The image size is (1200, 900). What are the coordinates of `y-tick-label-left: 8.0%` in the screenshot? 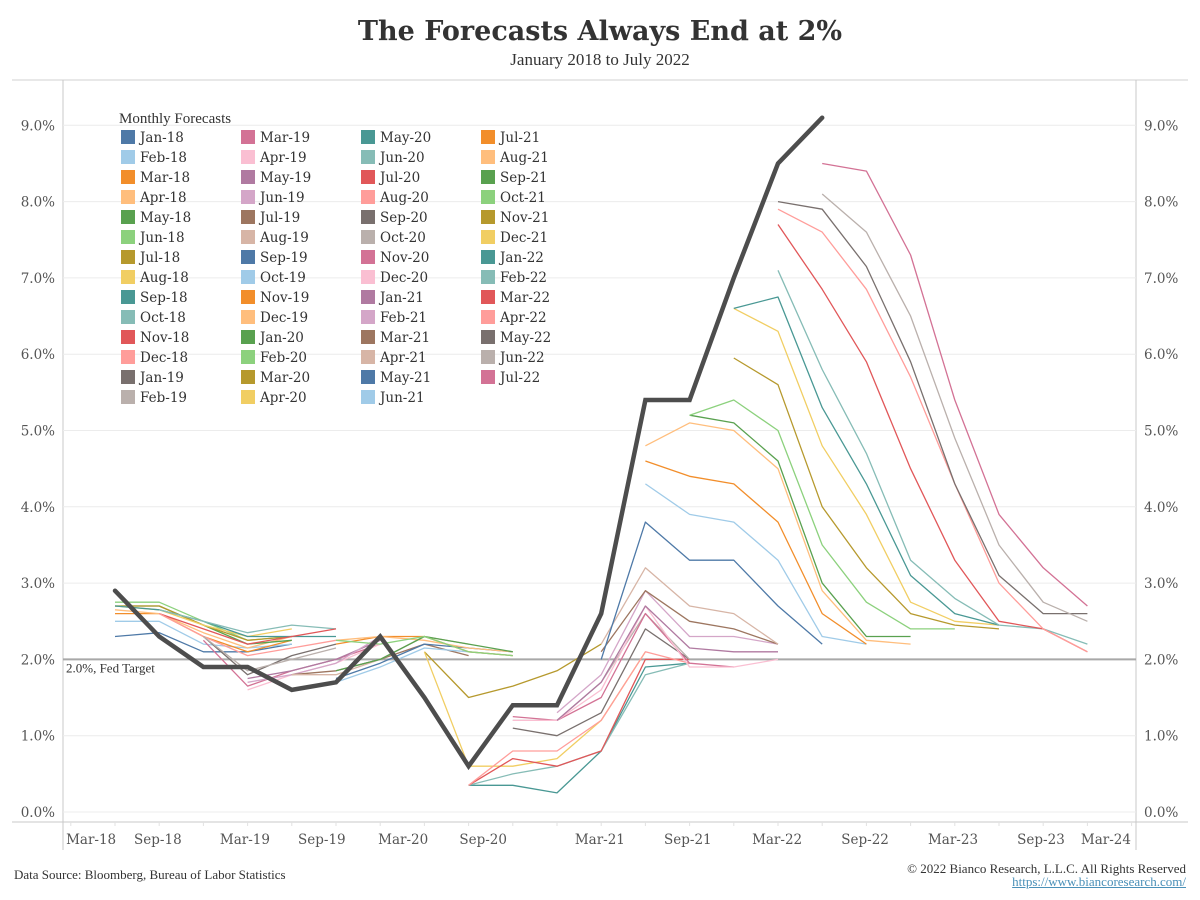 It's located at (38, 203).